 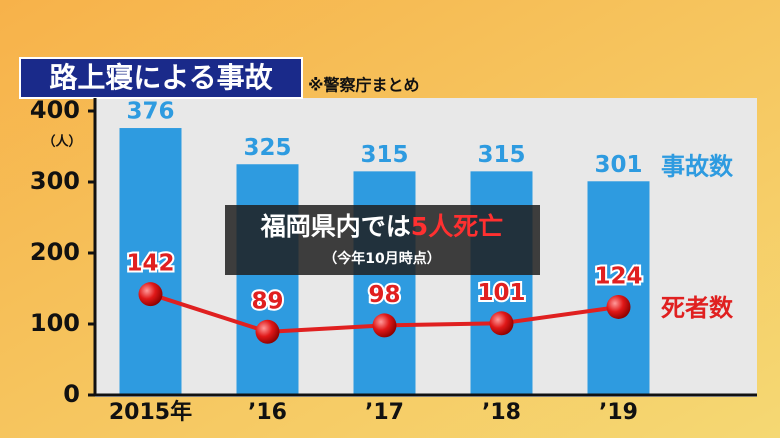 I want to click on x-tick-label: ’17, so click(x=384, y=412).